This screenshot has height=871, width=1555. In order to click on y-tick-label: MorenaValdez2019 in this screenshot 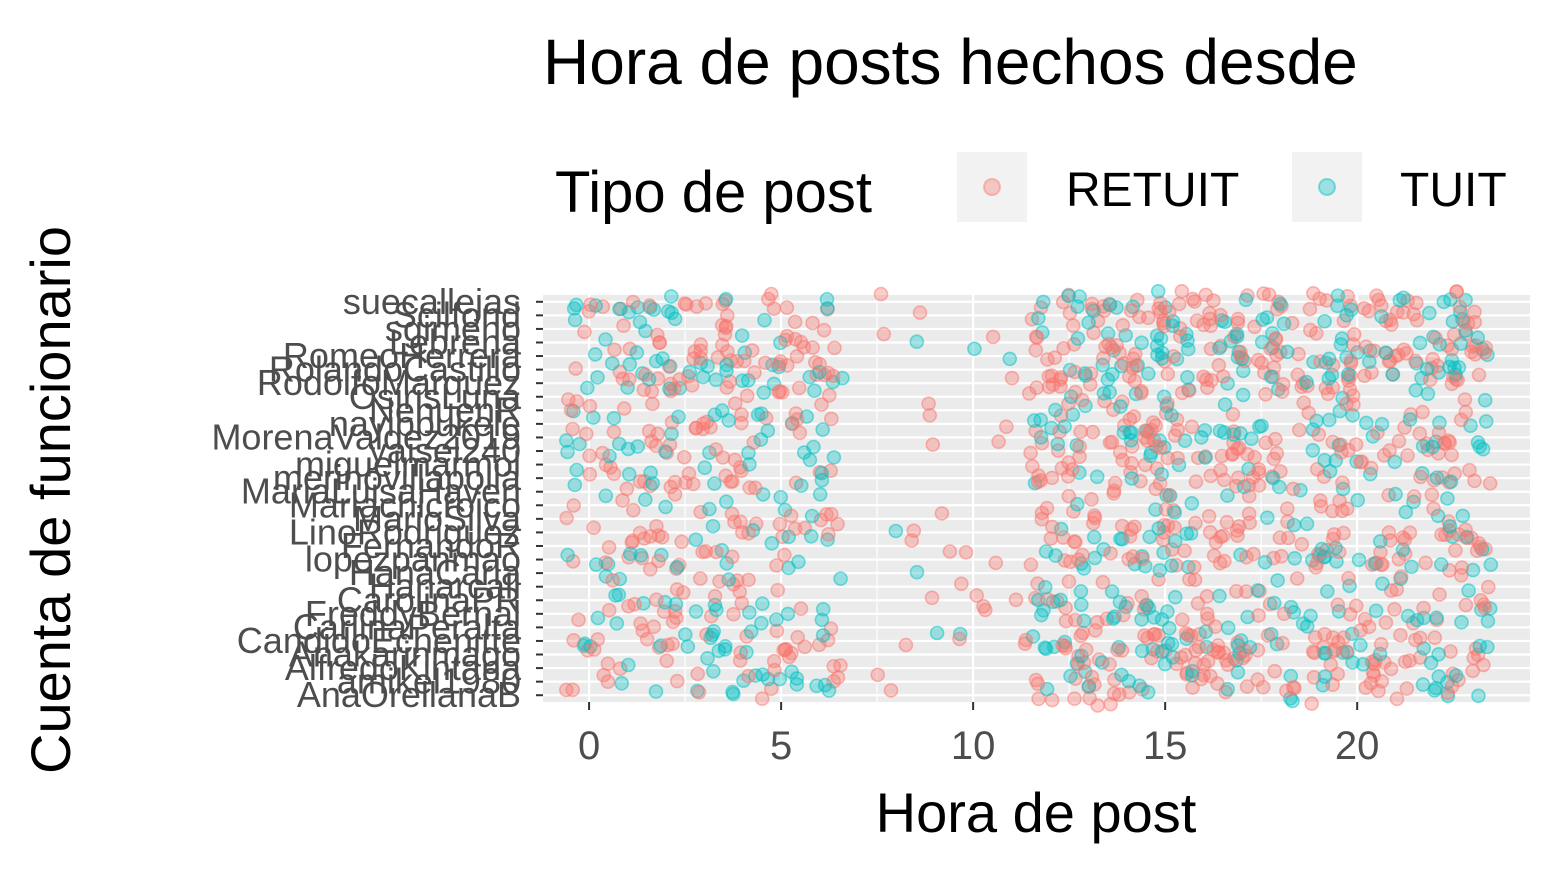, I will do `click(366, 436)`.